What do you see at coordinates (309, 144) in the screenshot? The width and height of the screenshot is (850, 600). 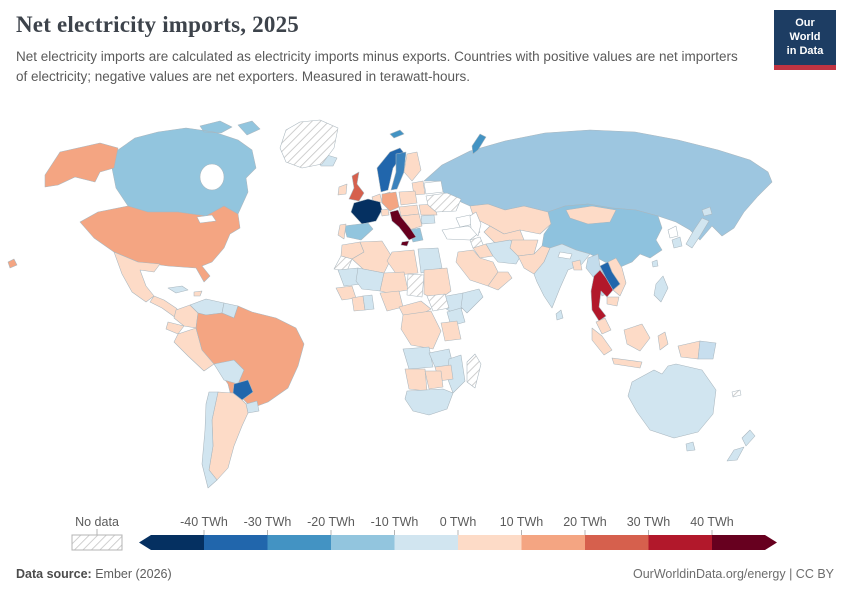 I see `map-region-greenland` at bounding box center [309, 144].